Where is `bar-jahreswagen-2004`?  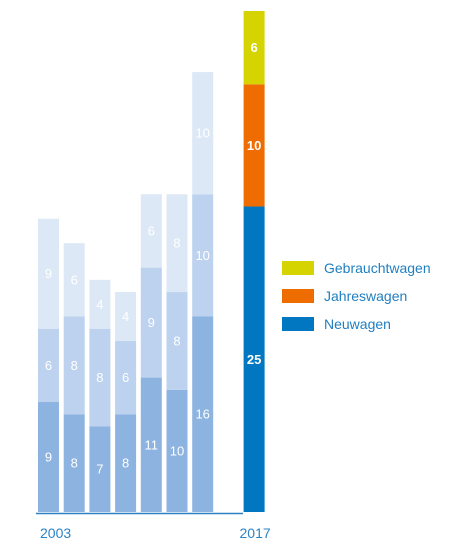 bar-jahreswagen-2004 is located at coordinates (74, 365).